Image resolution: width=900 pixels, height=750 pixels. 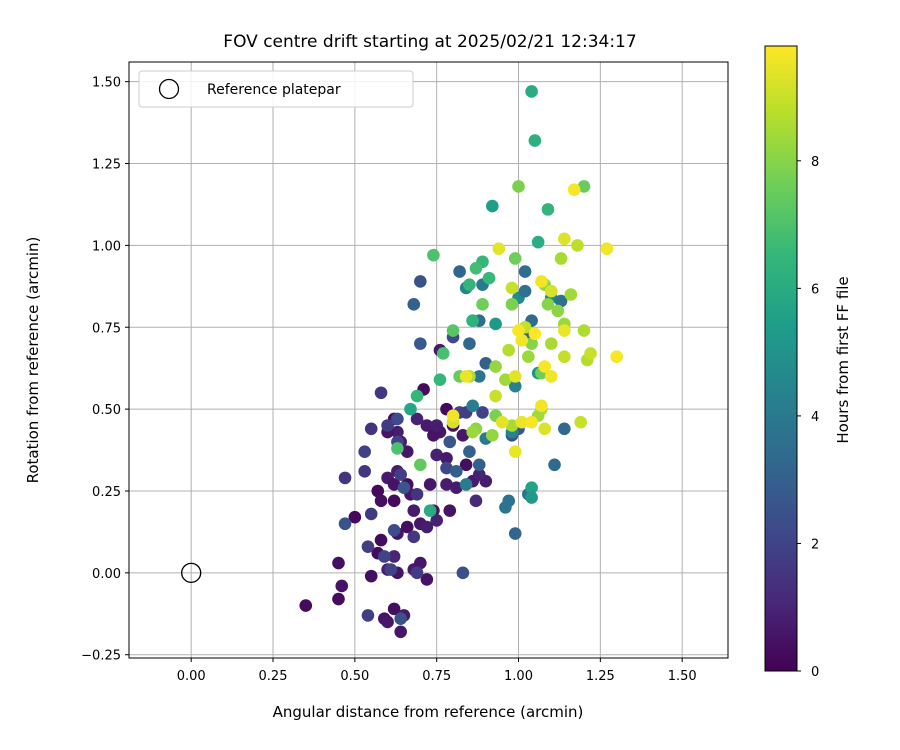 What do you see at coordinates (105, 370) in the screenshot?
I see `y-axis-ticks: −0.25 0.00 0.25 0.50 0.75 1.00 1.25 1.50` at bounding box center [105, 370].